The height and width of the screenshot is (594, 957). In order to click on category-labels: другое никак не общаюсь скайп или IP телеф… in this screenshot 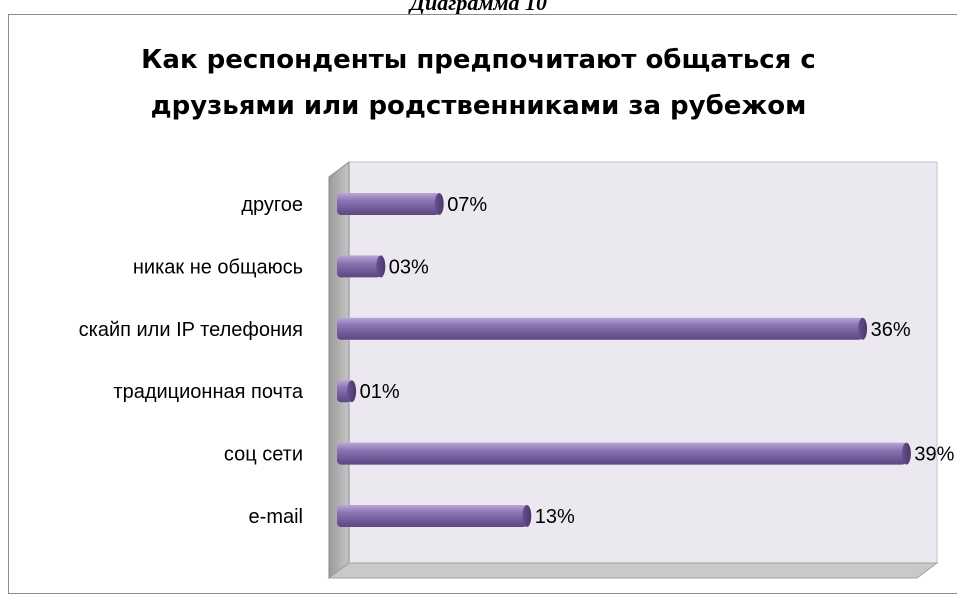, I will do `click(191, 361)`.